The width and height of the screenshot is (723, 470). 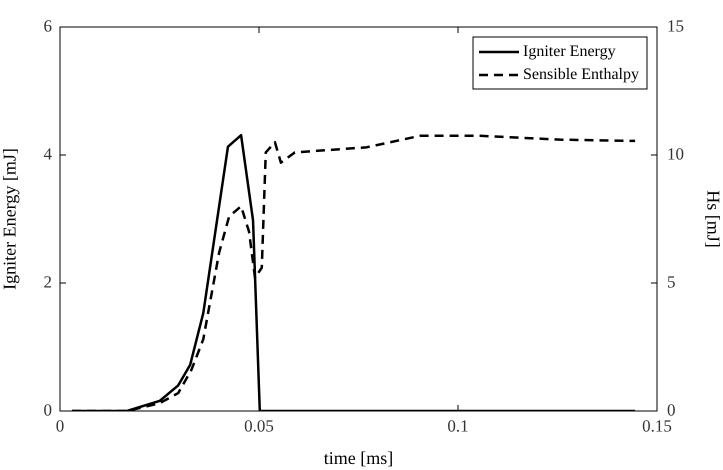 I want to click on y2-tick-label: 10, so click(x=675, y=154).